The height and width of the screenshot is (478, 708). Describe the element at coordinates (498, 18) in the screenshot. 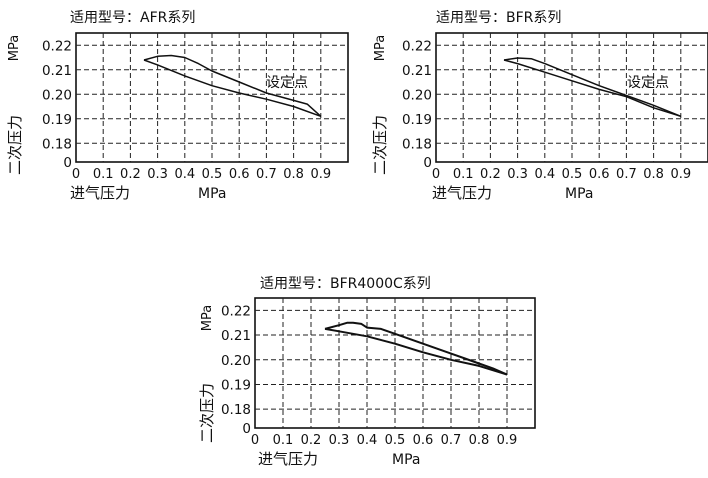

I see `chart-title: 适用型号：BFR系列` at that location.